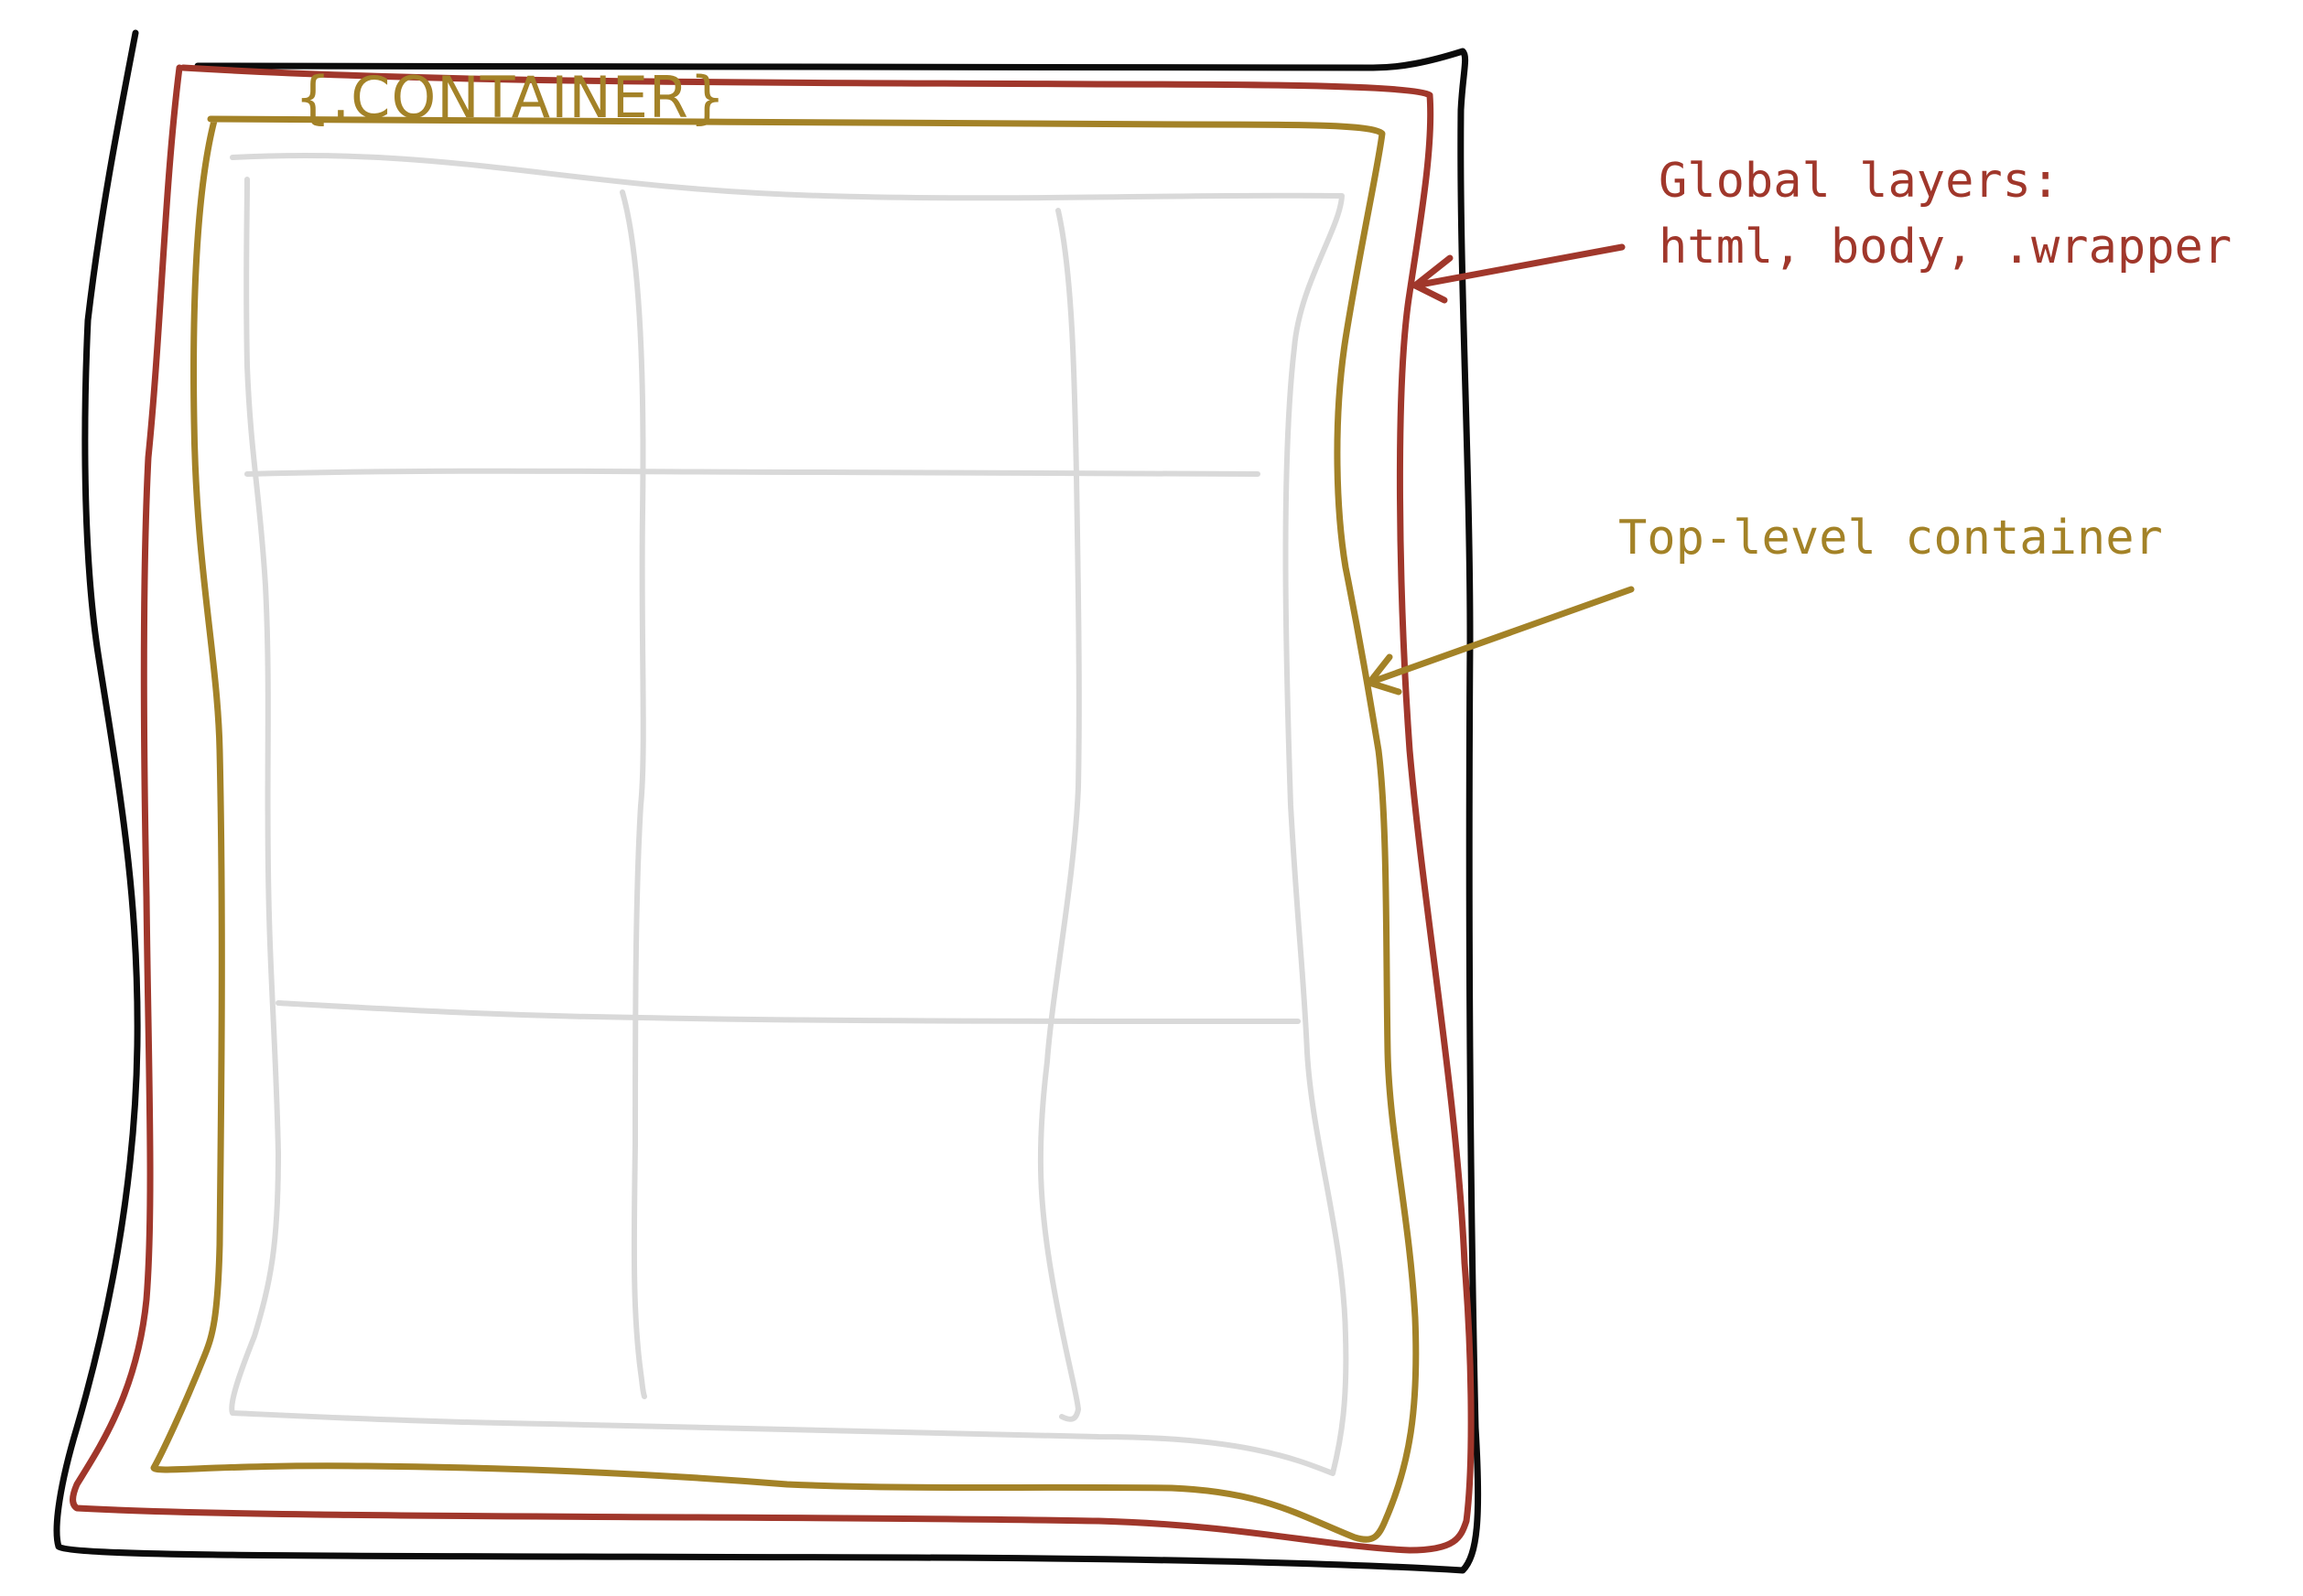 The image size is (2303, 1596). Describe the element at coordinates (510, 97) in the screenshot. I see `container-tag: {.CONTAINER}` at that location.